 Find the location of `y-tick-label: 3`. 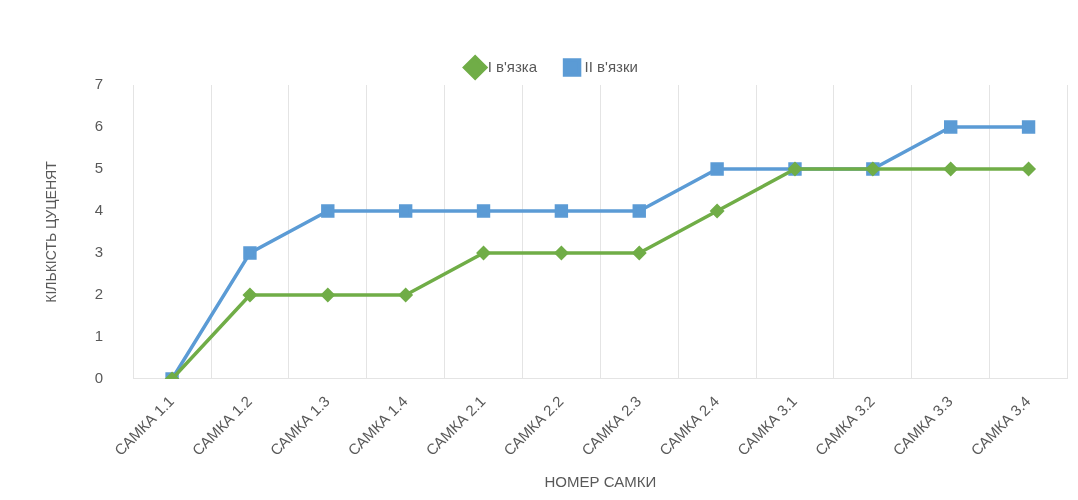

y-tick-label: 3 is located at coordinates (99, 252).